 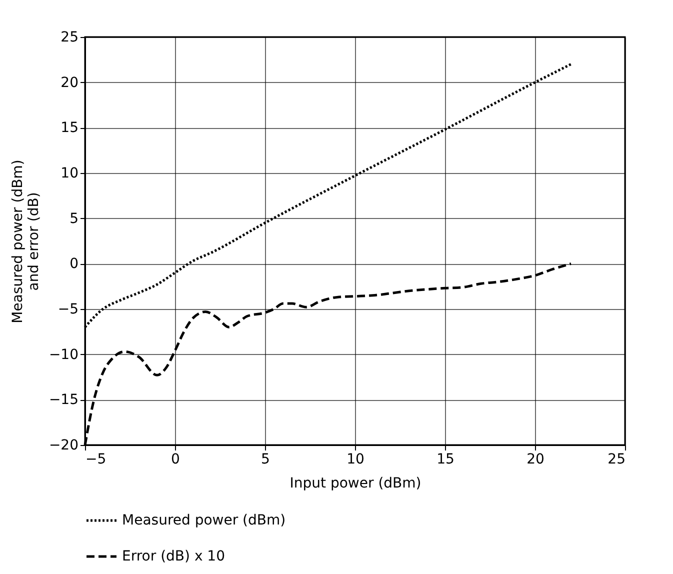 What do you see at coordinates (74, 218) in the screenshot?
I see `y-tick-label: 5` at bounding box center [74, 218].